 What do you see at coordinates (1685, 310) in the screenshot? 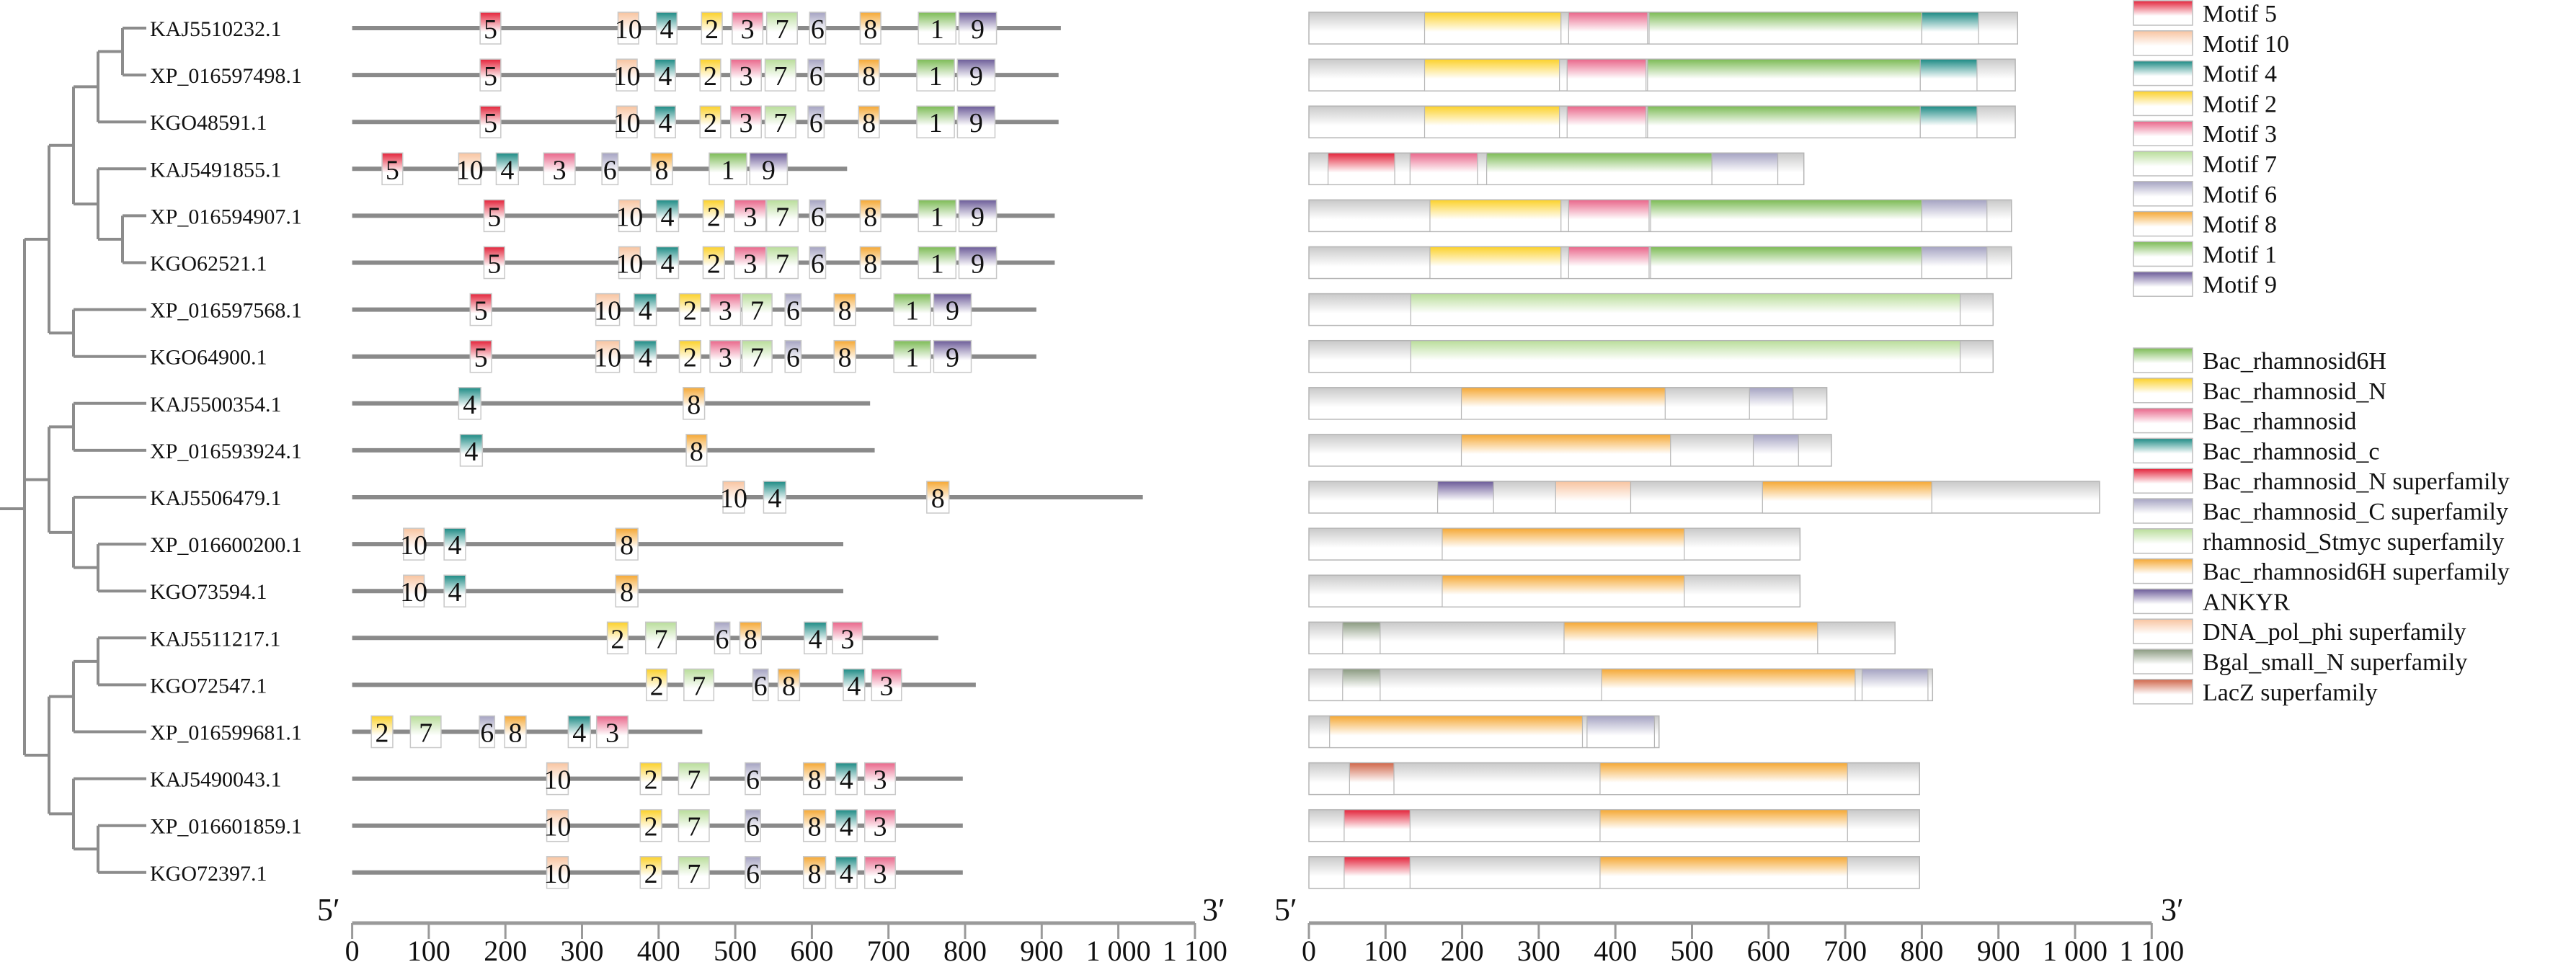
I see `domain-rhamnosid-stmyc-sf` at bounding box center [1685, 310].